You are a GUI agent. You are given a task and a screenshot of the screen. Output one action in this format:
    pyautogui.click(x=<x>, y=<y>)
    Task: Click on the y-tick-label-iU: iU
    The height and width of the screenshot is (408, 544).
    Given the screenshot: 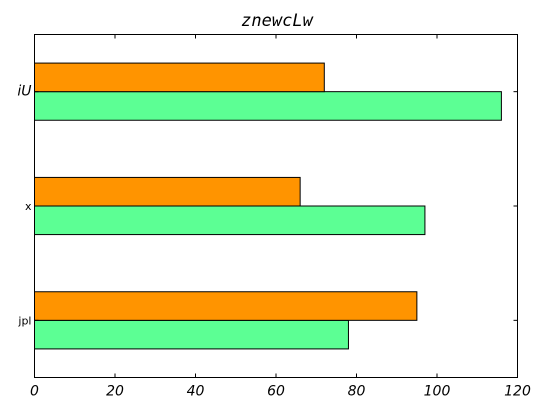 What is the action you would take?
    pyautogui.click(x=24, y=92)
    